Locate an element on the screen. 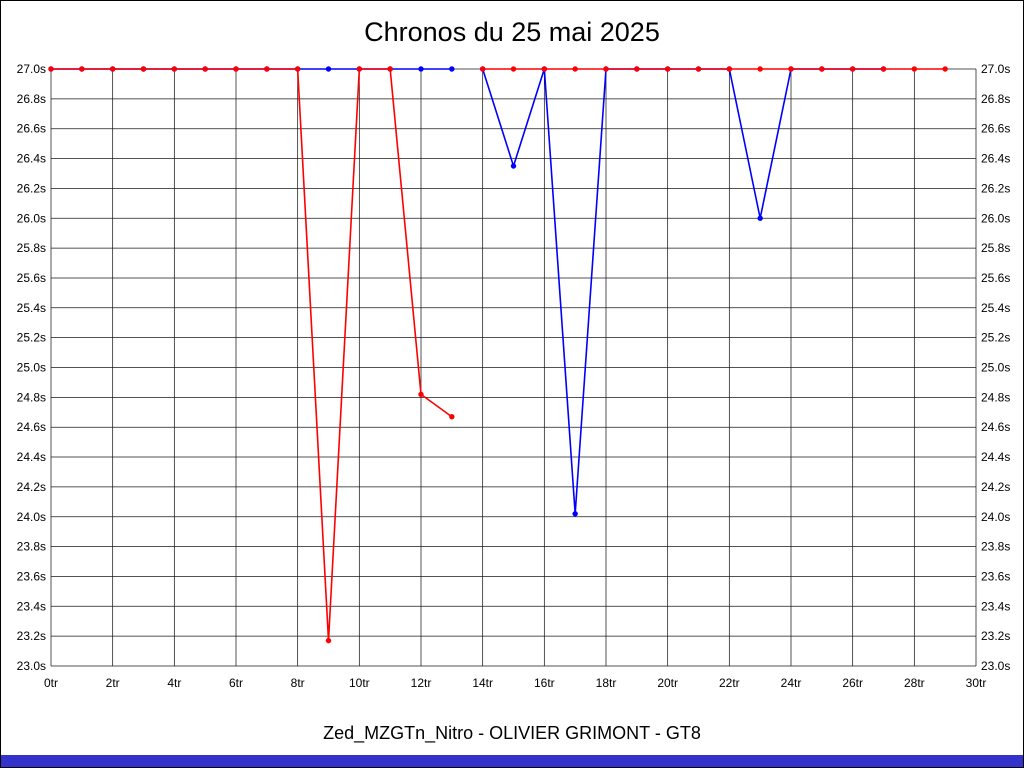 This screenshot has height=768, width=1024. y-tick-label-left: 23.6s is located at coordinates (31, 576).